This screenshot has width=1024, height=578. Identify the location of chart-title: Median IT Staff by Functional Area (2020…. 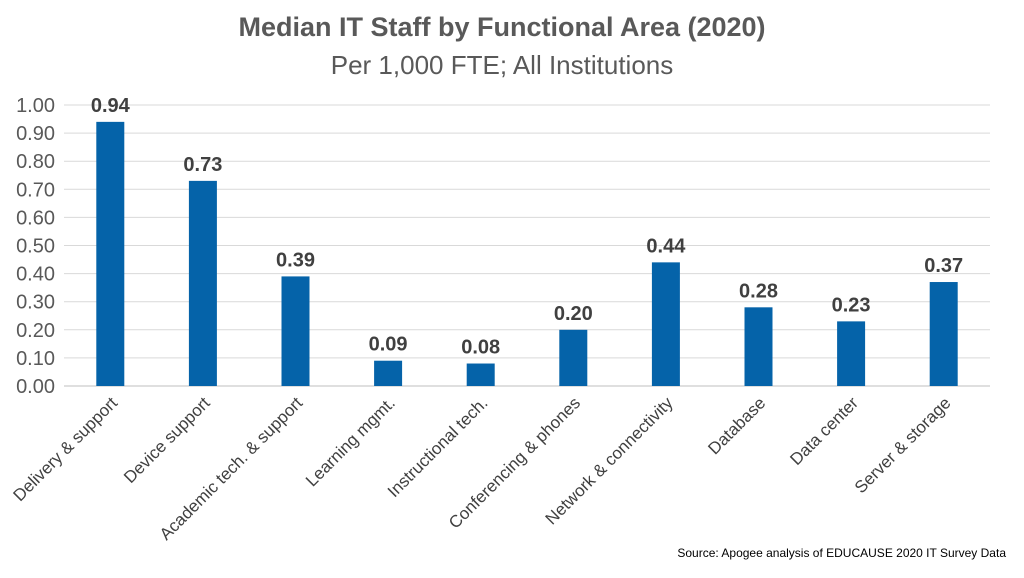
(502, 27).